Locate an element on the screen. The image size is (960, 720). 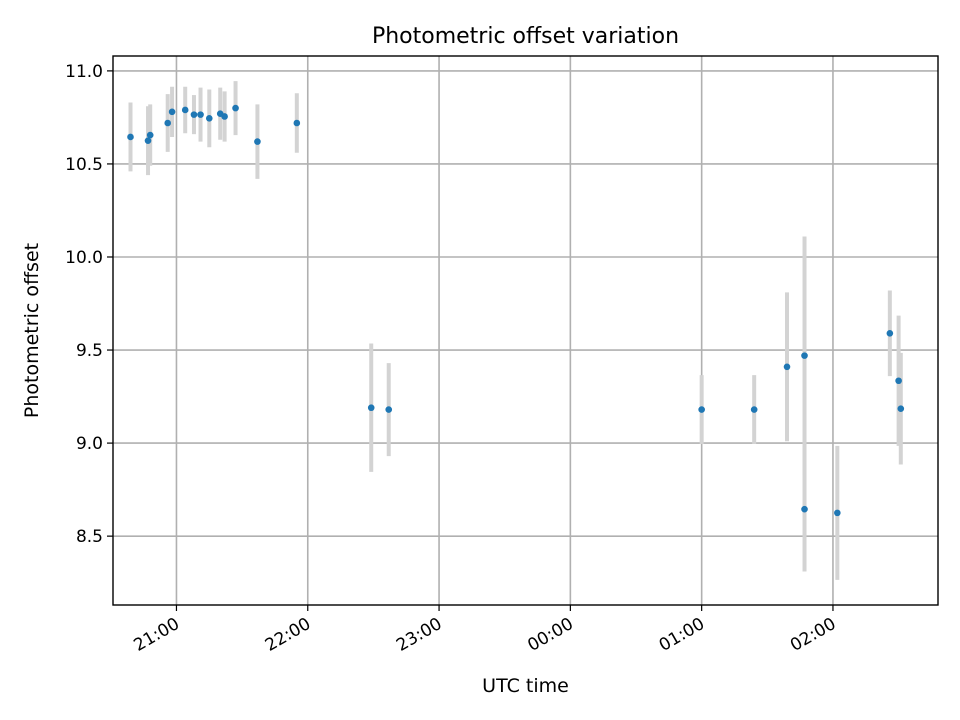
y-tick-label: 10.0 is located at coordinates (84, 258).